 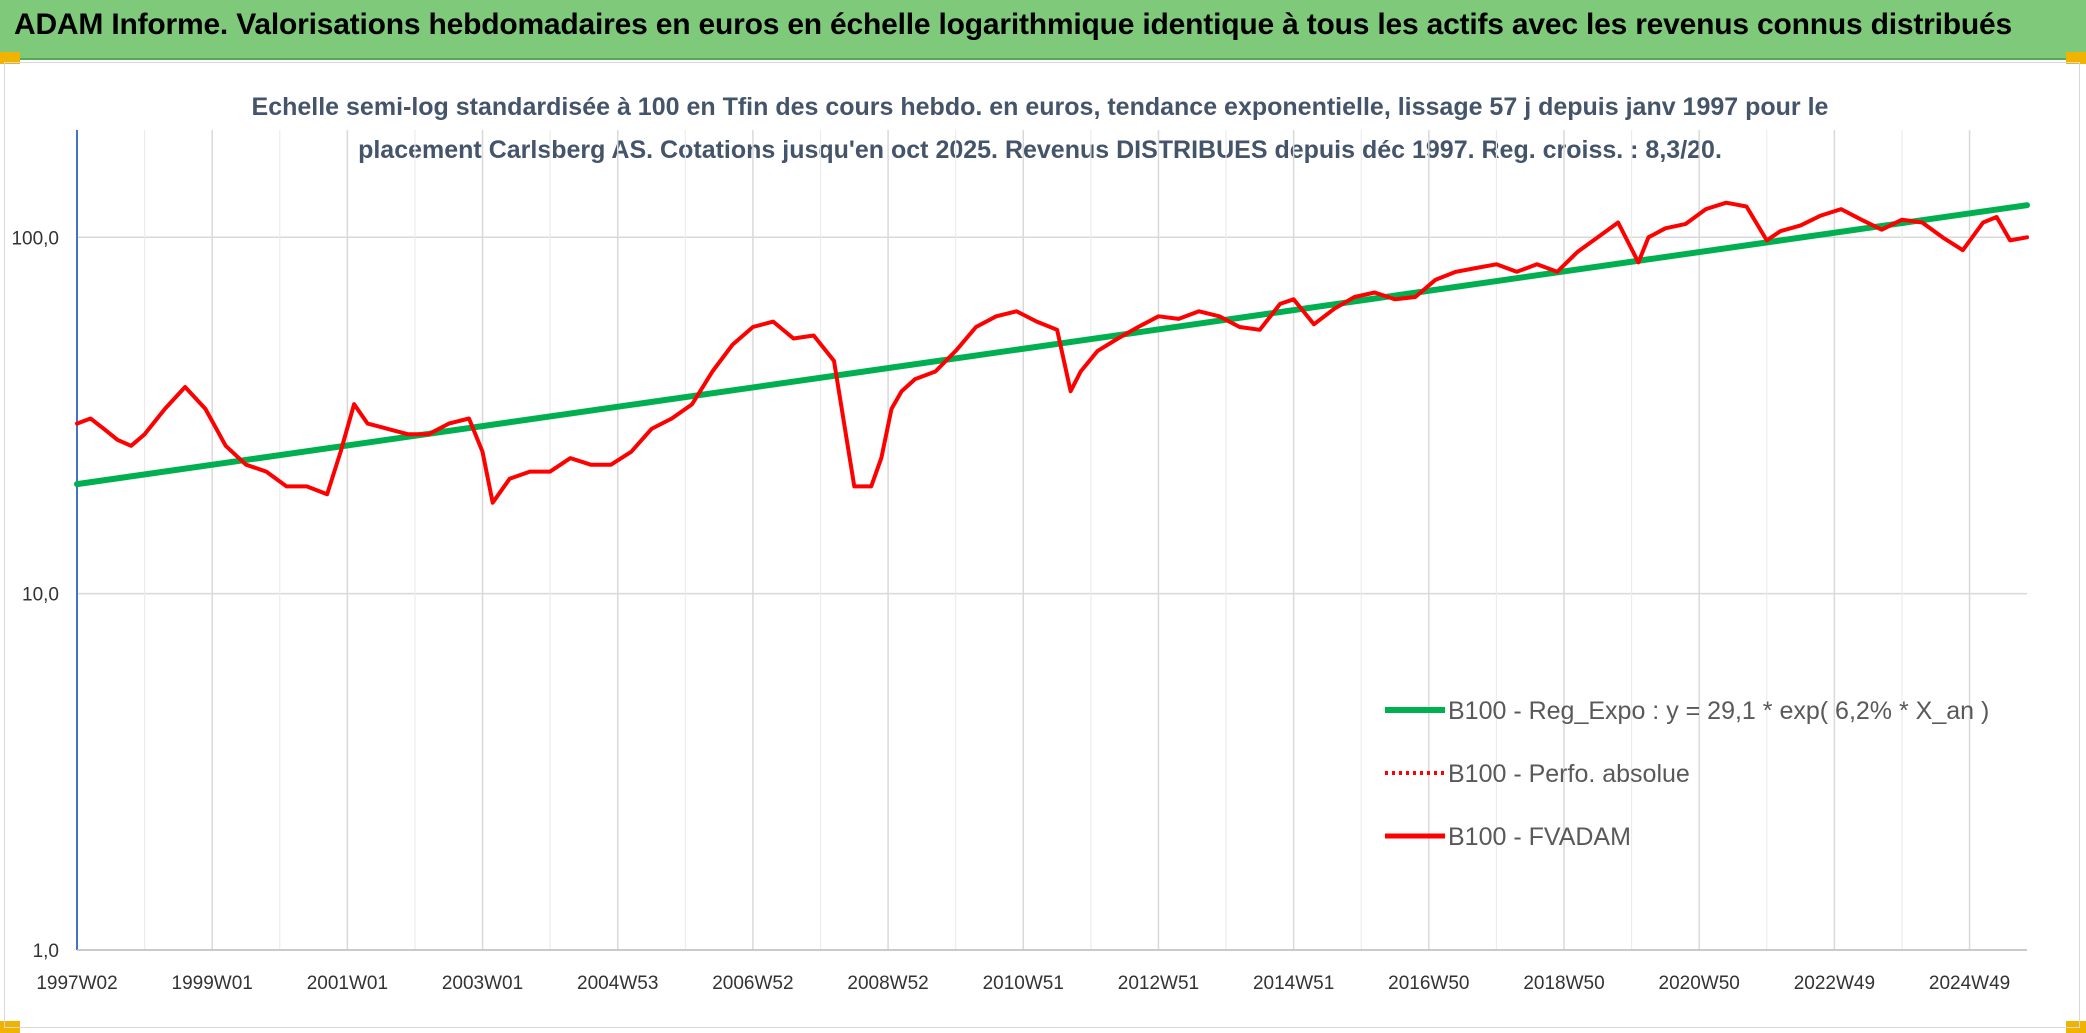 I want to click on x-tick-label: 2024W49, so click(x=1969, y=983).